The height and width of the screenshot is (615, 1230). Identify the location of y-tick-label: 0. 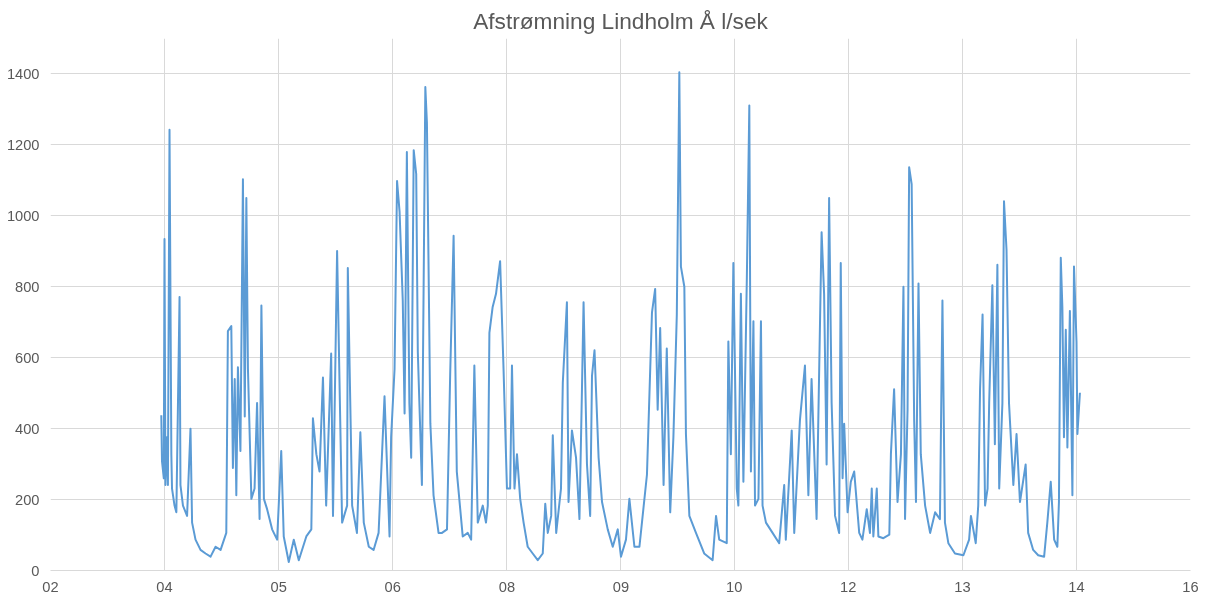
(35, 570).